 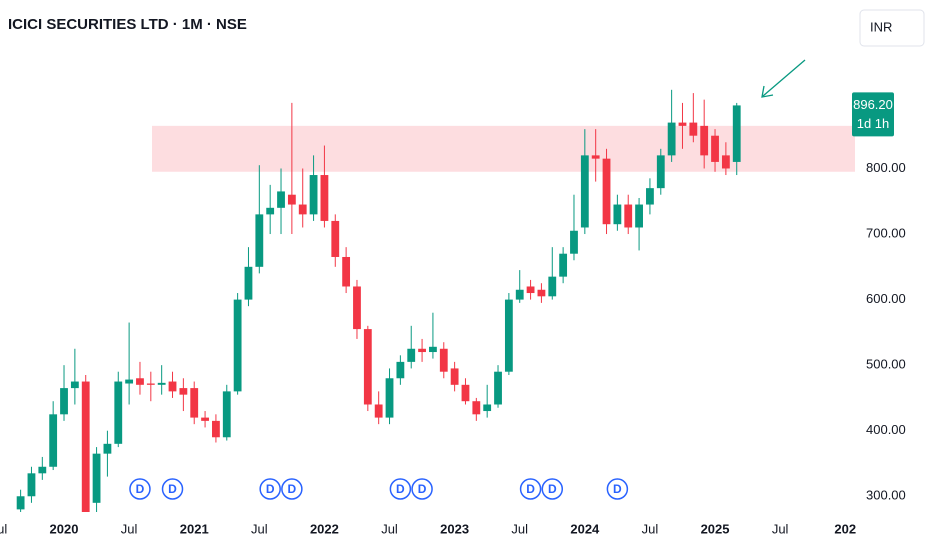 What do you see at coordinates (585, 528) in the screenshot?
I see `x-tick-label: 2024` at bounding box center [585, 528].